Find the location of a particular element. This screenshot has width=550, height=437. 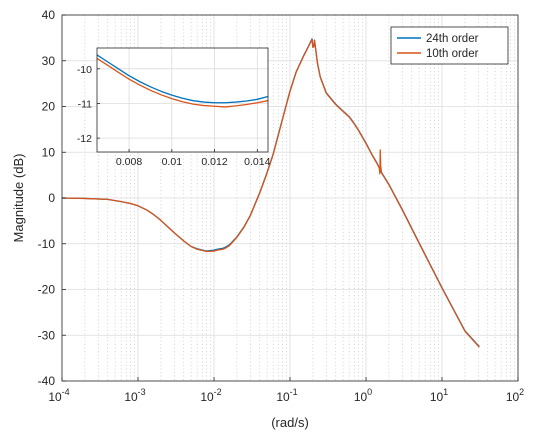

y-tick-label: -30 is located at coordinates (47, 335).